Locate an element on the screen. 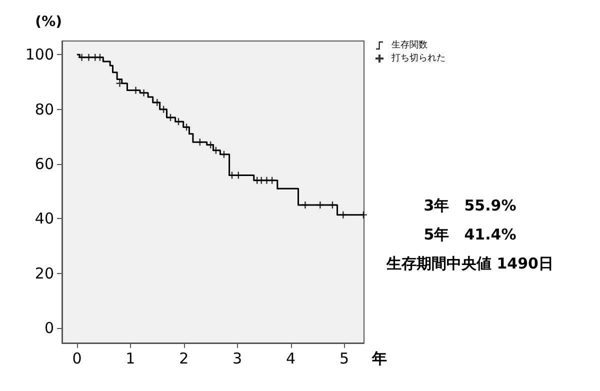  x-tick-label: 1 is located at coordinates (131, 359).